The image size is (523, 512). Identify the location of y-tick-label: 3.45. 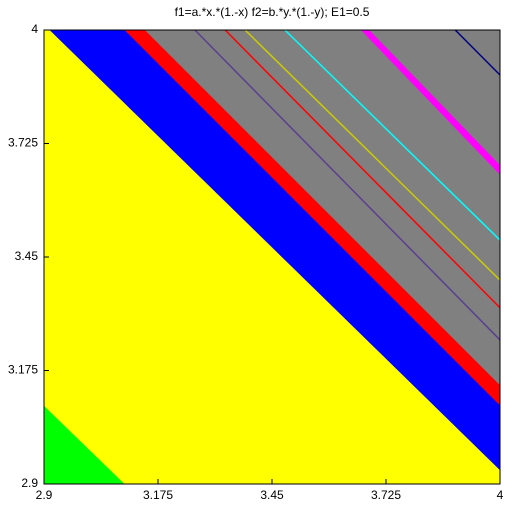
(27, 256).